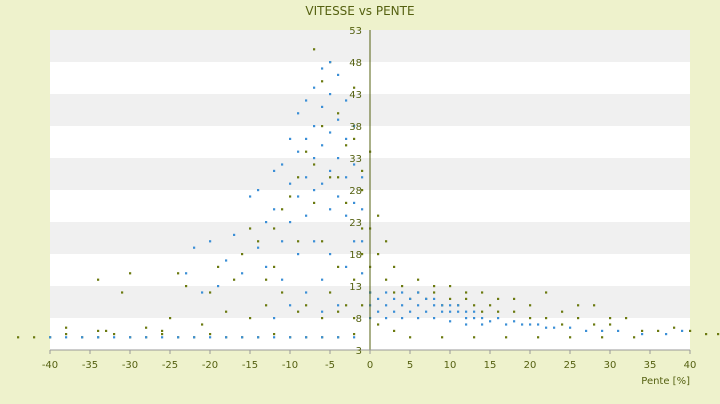 Image resolution: width=720 pixels, height=404 pixels. What do you see at coordinates (355, 95) in the screenshot?
I see `y-tick-label: 43` at bounding box center [355, 95].